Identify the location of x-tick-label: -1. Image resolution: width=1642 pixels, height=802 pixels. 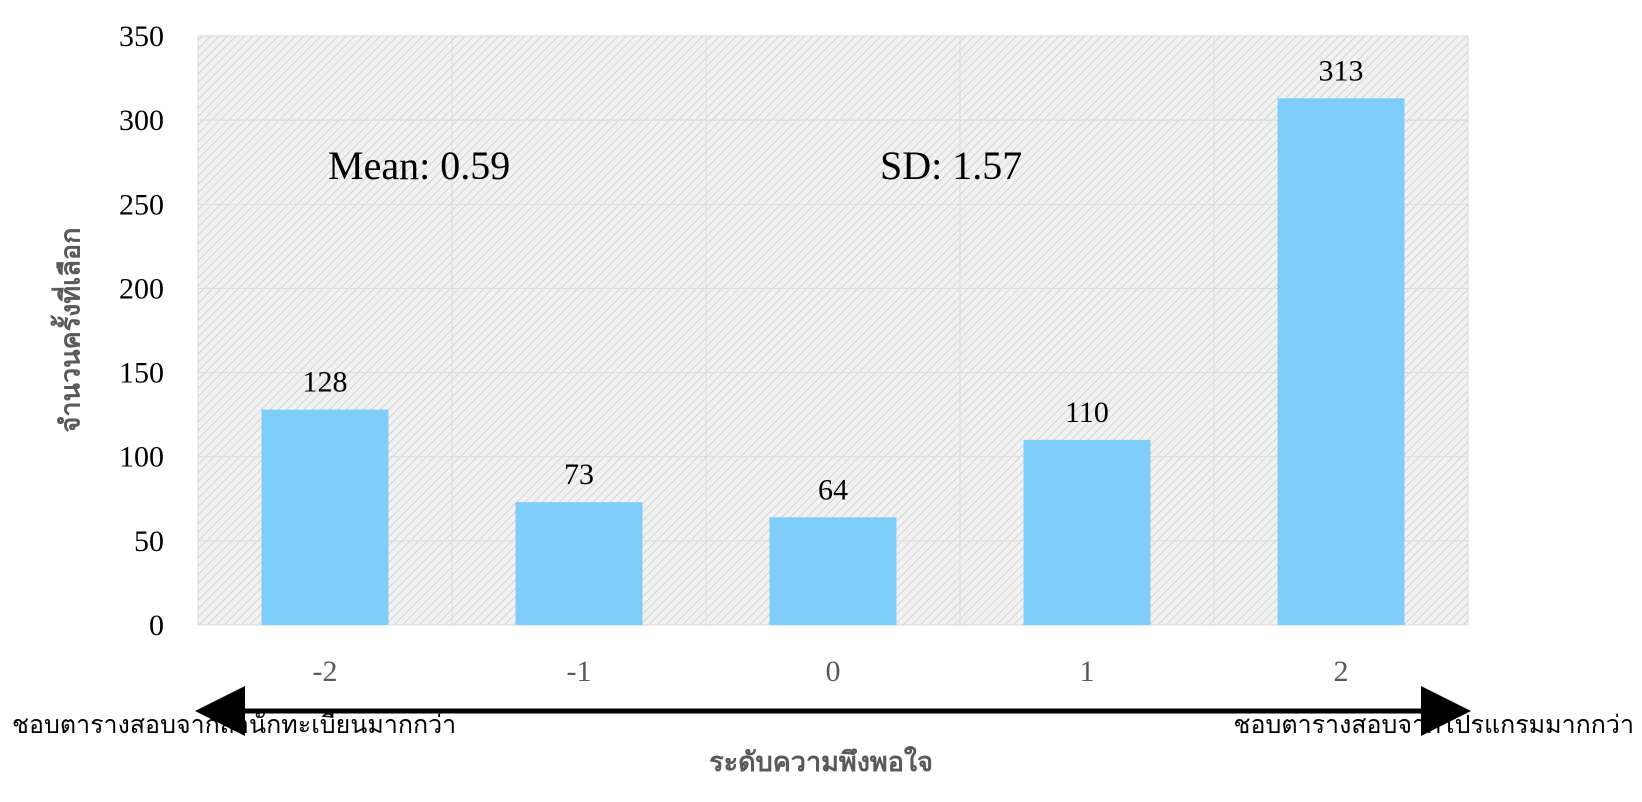
(579, 671).